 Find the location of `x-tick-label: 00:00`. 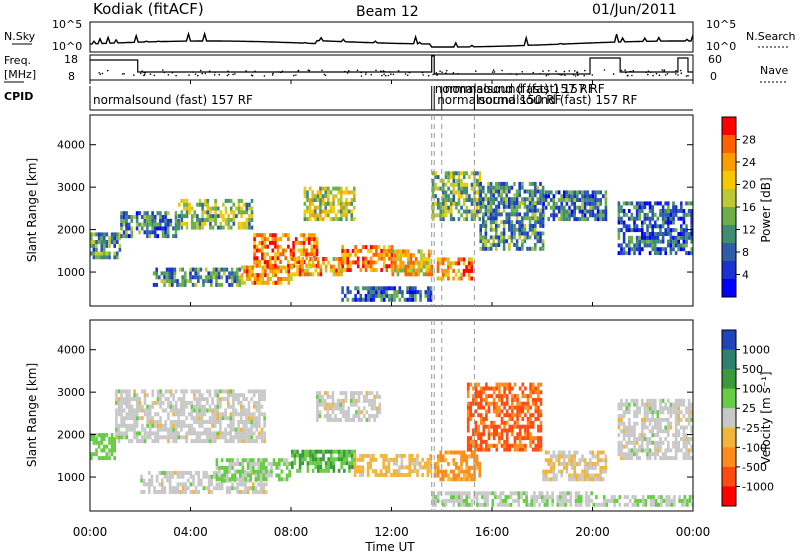

x-tick-label: 00:00 is located at coordinates (90, 532).